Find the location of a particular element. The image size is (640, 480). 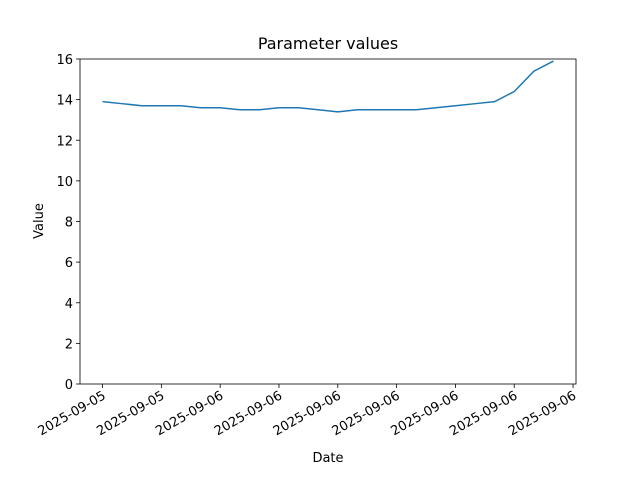

y-tick-label: 0 is located at coordinates (69, 385).